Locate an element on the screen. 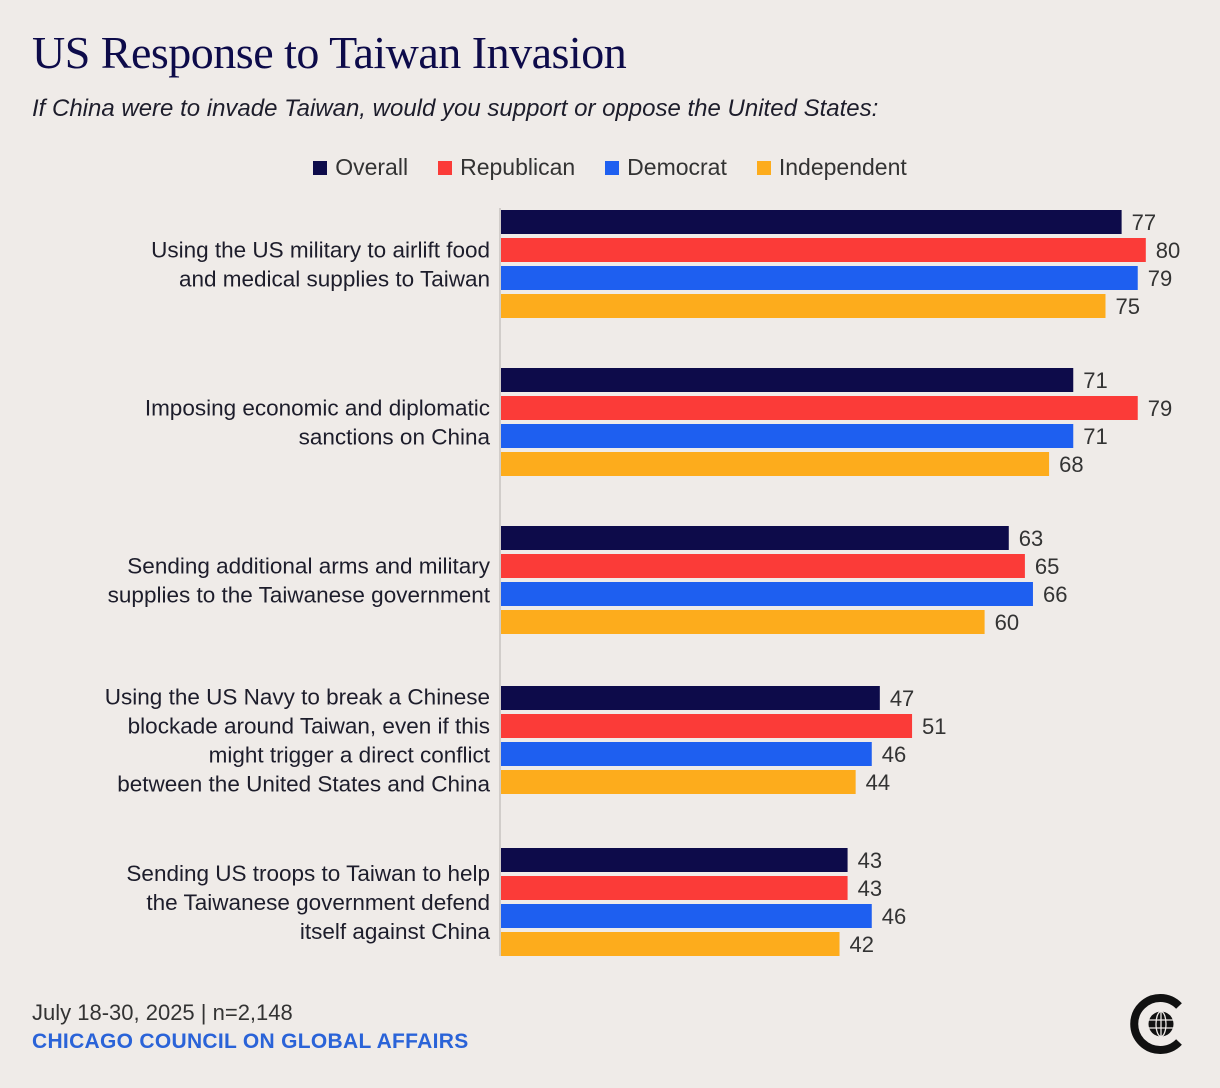  data-label: 44 is located at coordinates (878, 782).